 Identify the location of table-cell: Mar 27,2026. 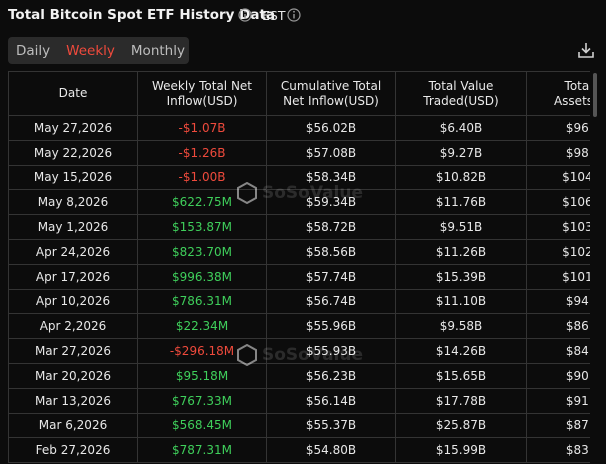
(73, 351).